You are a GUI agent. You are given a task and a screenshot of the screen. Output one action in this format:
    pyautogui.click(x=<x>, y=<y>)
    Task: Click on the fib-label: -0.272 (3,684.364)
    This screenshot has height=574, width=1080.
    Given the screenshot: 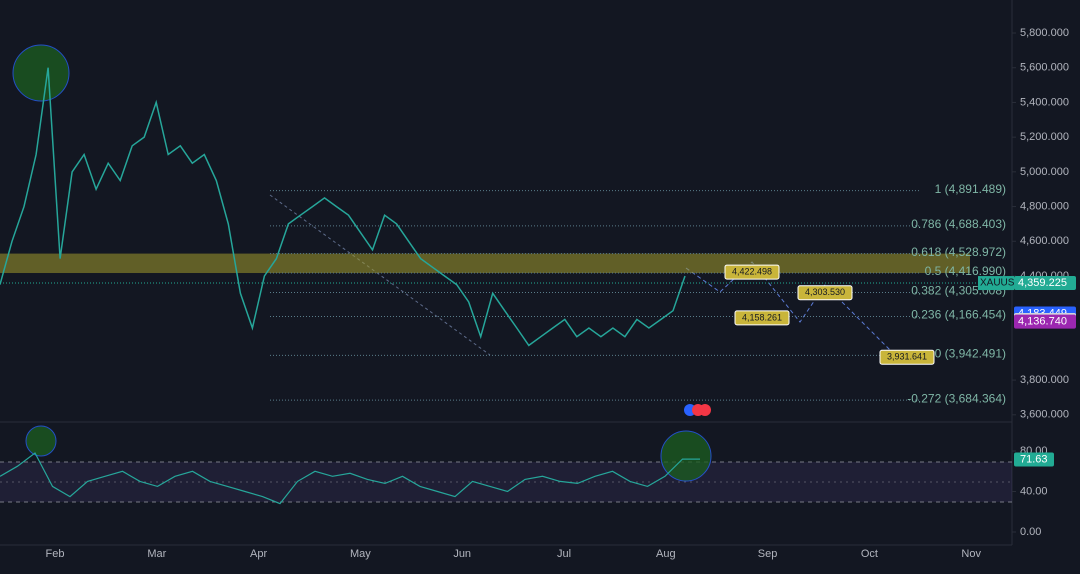 What is the action you would take?
    pyautogui.click(x=956, y=398)
    